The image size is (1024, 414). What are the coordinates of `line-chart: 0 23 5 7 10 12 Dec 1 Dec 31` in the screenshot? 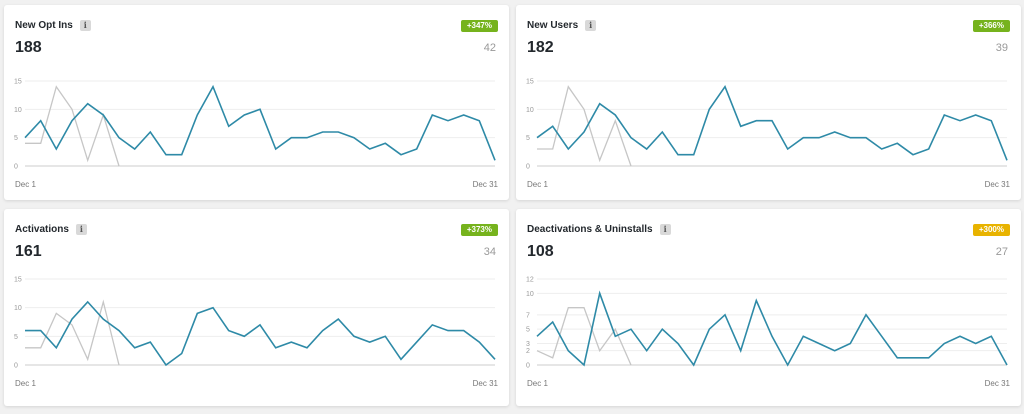 It's located at (768, 333).